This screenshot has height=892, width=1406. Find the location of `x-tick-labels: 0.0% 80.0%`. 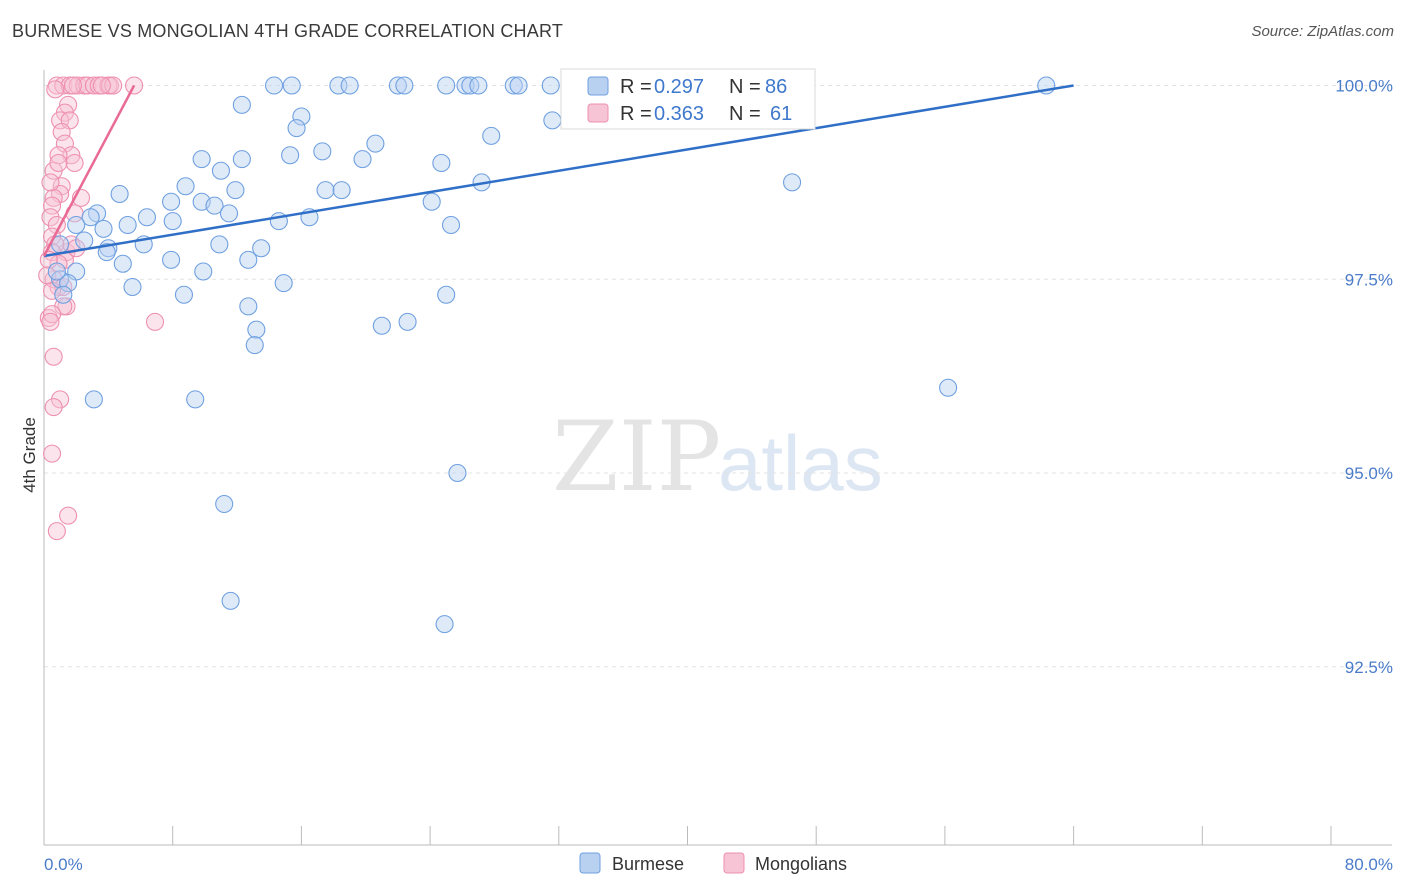

x-tick-labels: 0.0% 80.0% is located at coordinates (718, 864).